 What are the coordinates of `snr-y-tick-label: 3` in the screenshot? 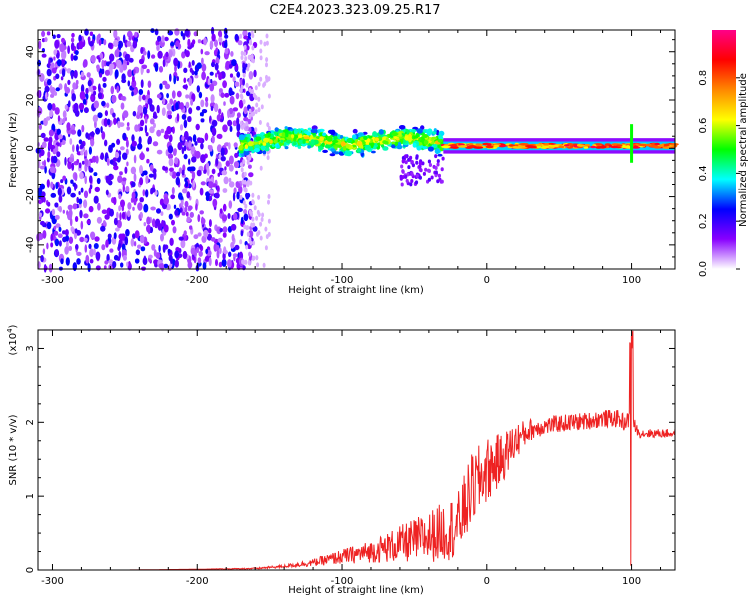 It's located at (30, 348).